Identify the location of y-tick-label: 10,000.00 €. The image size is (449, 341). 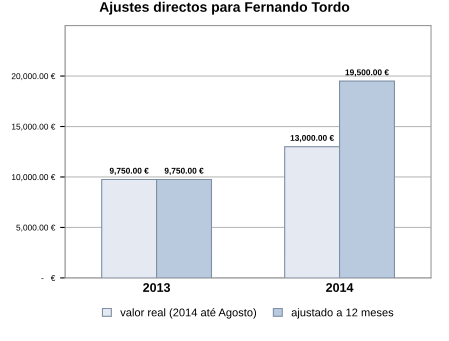
(34, 178).